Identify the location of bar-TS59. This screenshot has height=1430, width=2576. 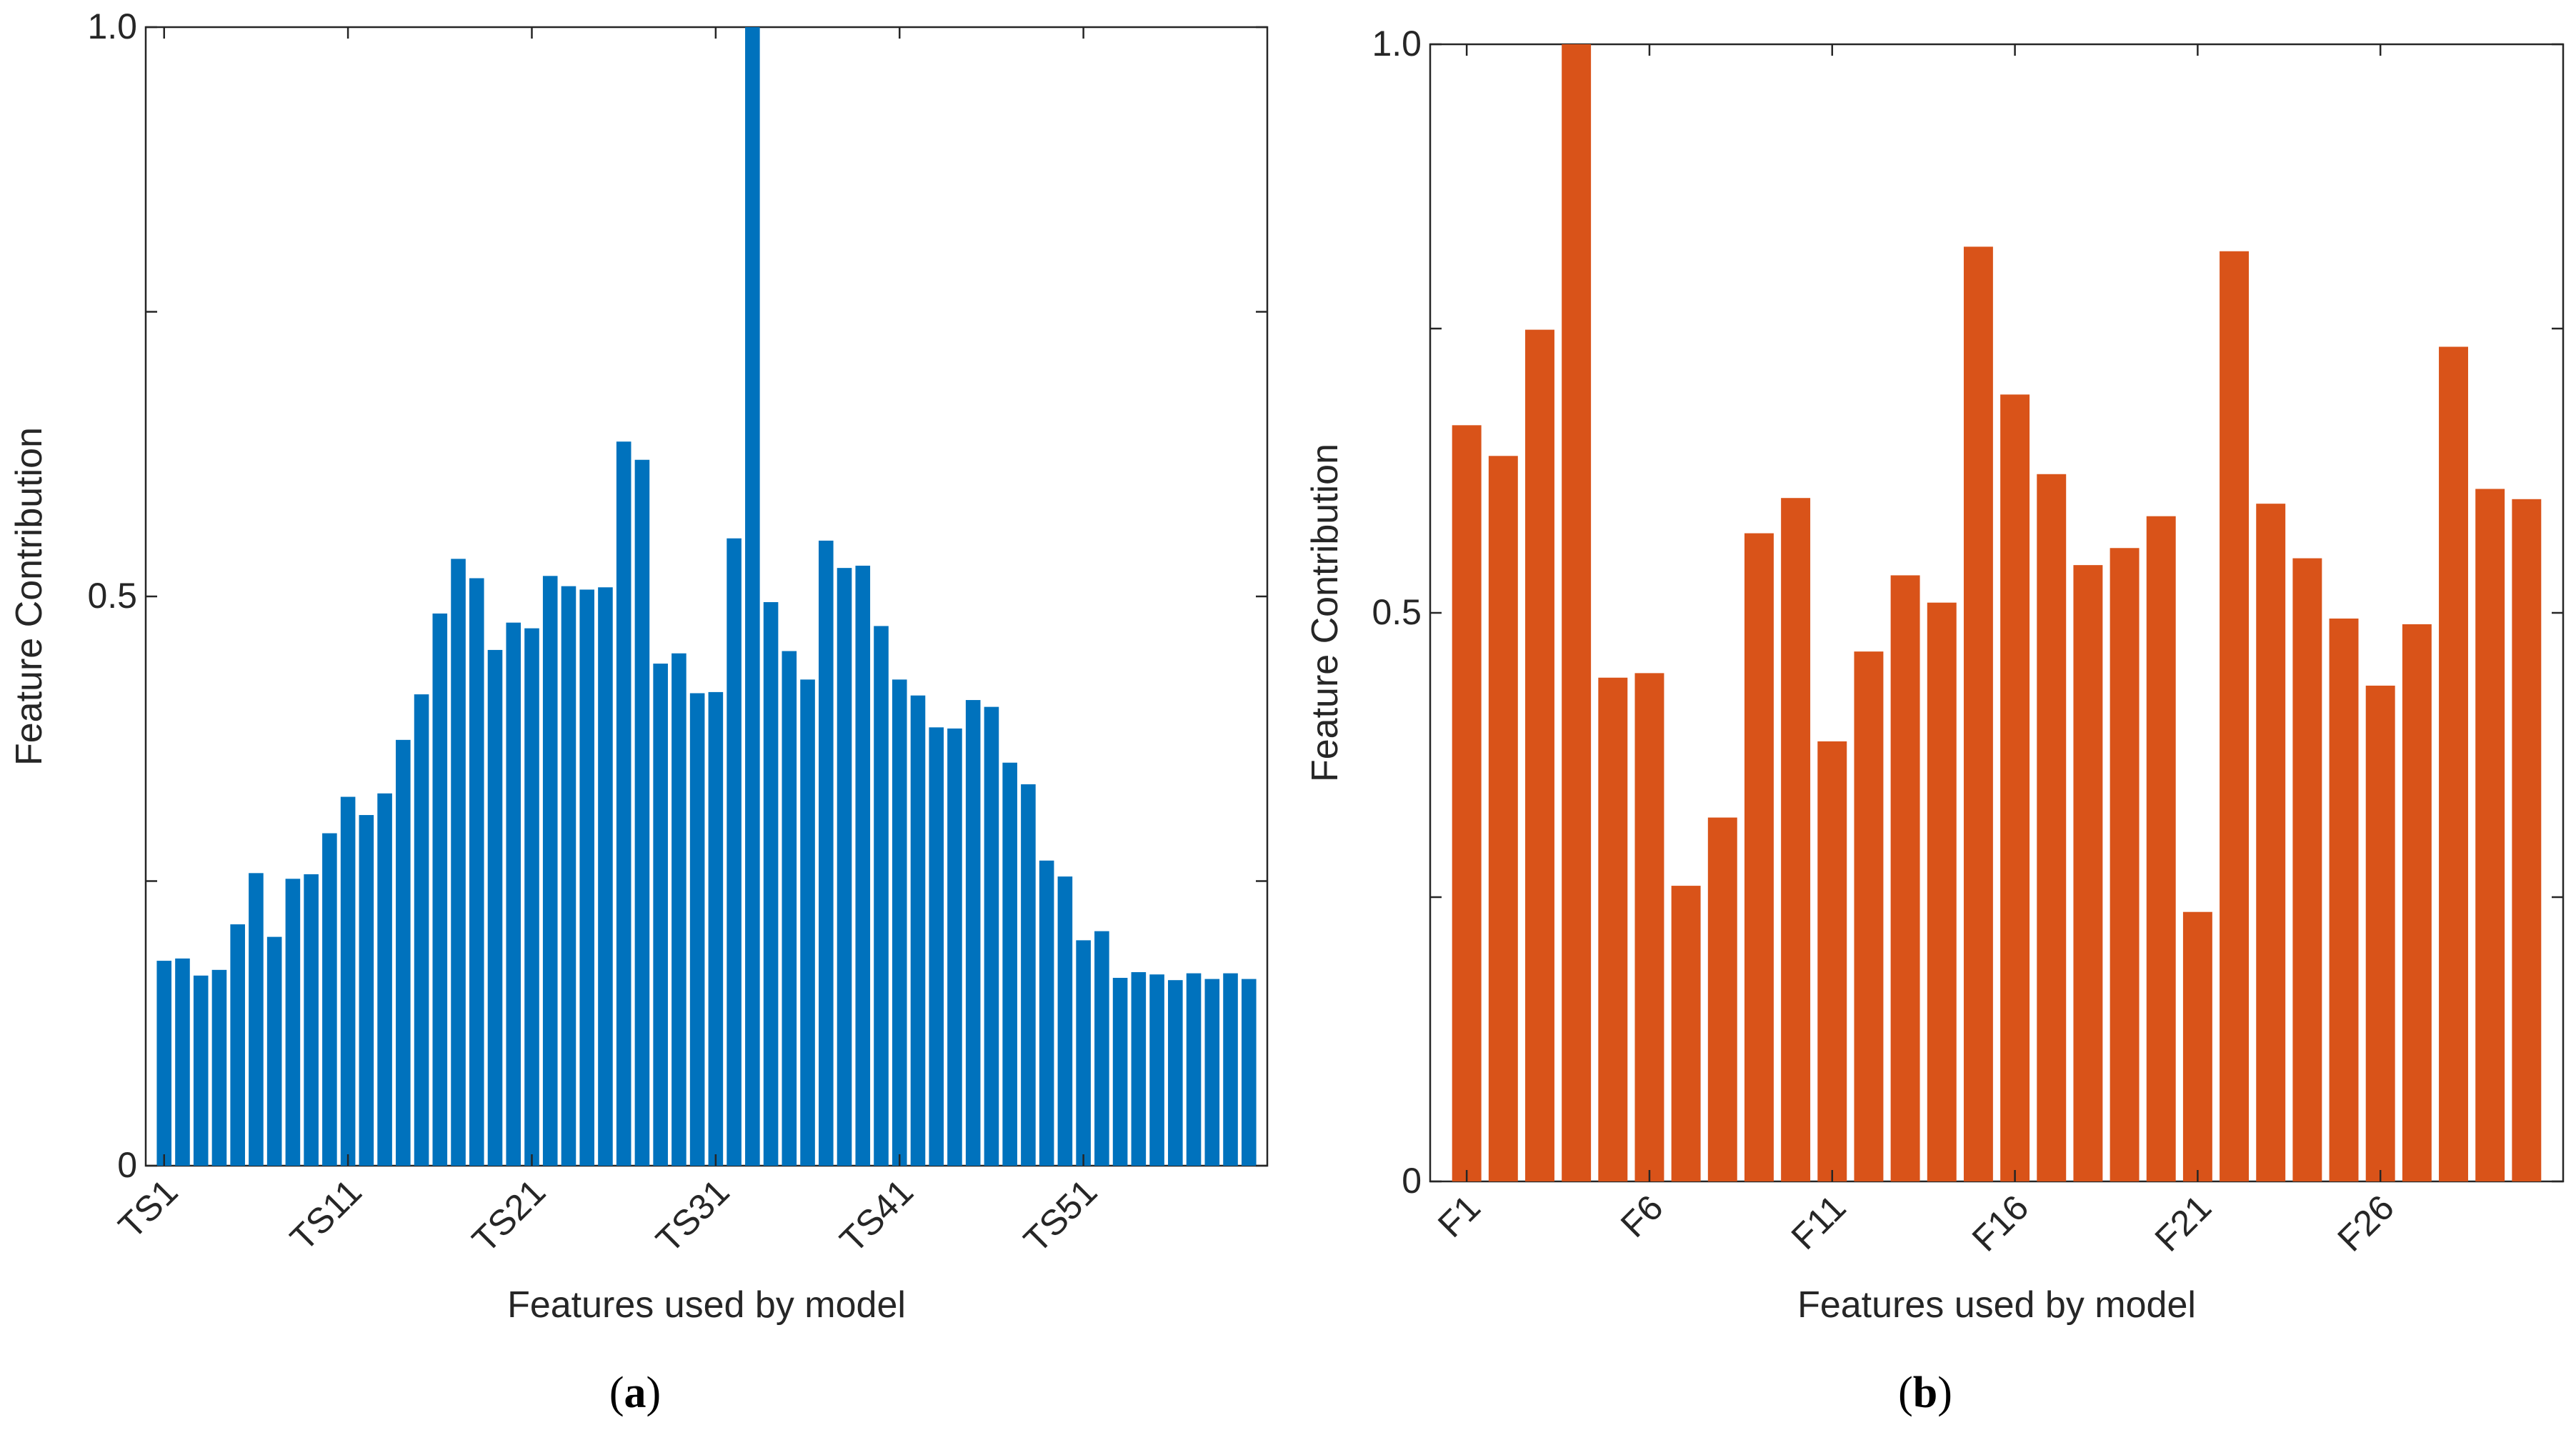
(1231, 1069).